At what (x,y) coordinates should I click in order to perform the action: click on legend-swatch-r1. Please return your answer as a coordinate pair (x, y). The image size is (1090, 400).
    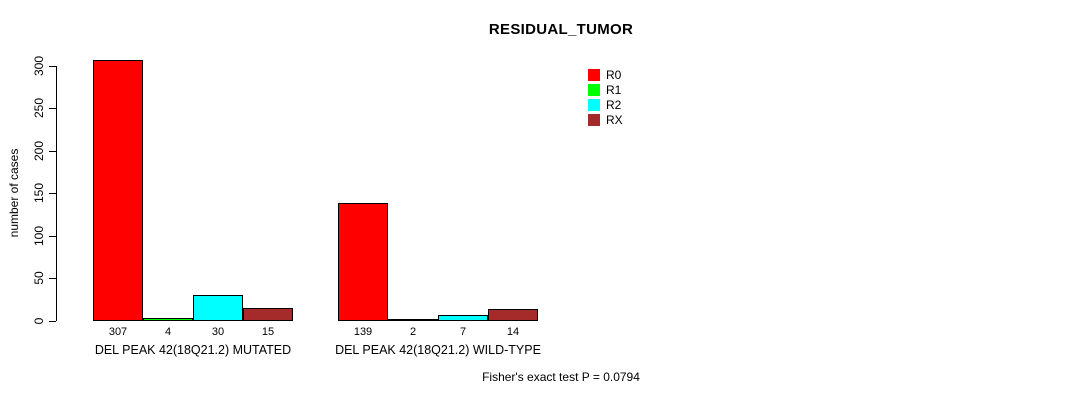
    Looking at the image, I should click on (594, 89).